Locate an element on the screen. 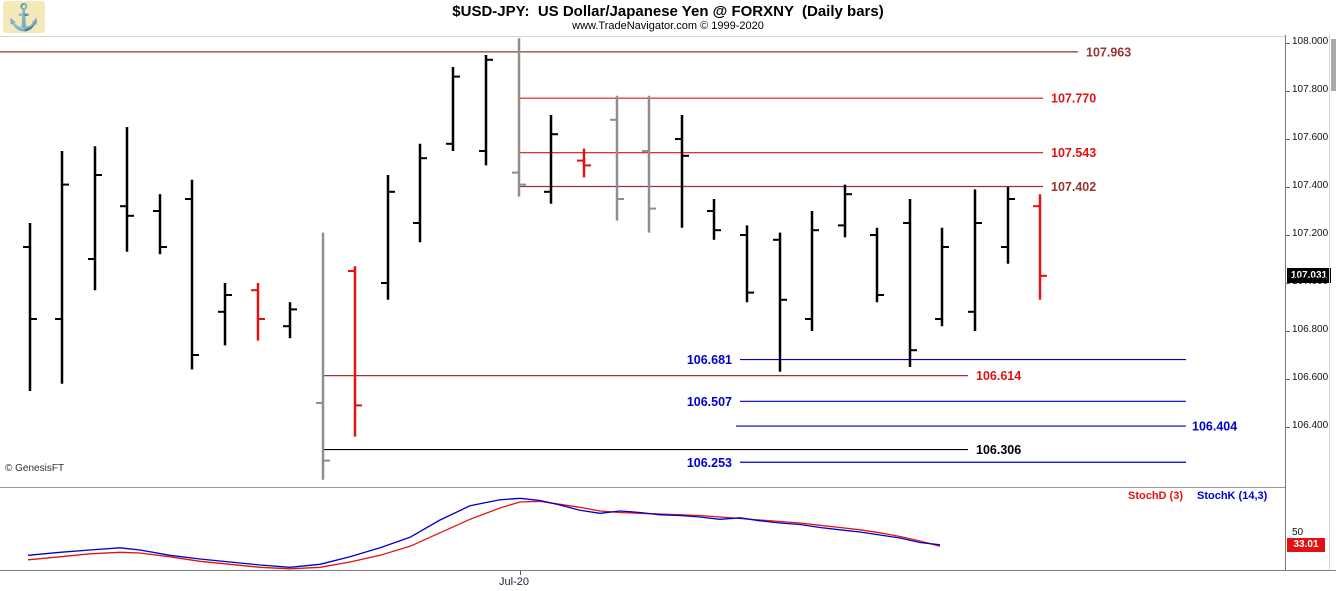 Image resolution: width=1336 pixels, height=591 pixels. level-label-107.963: 107.963 is located at coordinates (1108, 52).